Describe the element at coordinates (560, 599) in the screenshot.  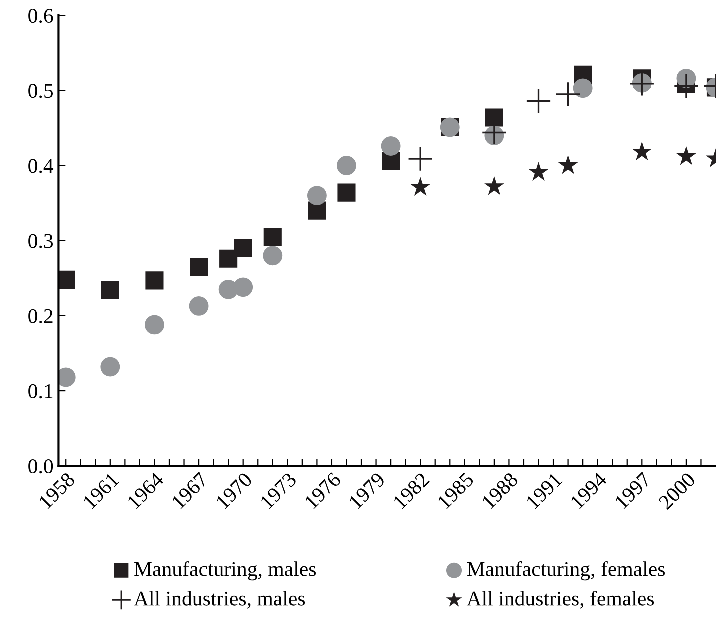
I see `legend-label: All industries, females` at that location.